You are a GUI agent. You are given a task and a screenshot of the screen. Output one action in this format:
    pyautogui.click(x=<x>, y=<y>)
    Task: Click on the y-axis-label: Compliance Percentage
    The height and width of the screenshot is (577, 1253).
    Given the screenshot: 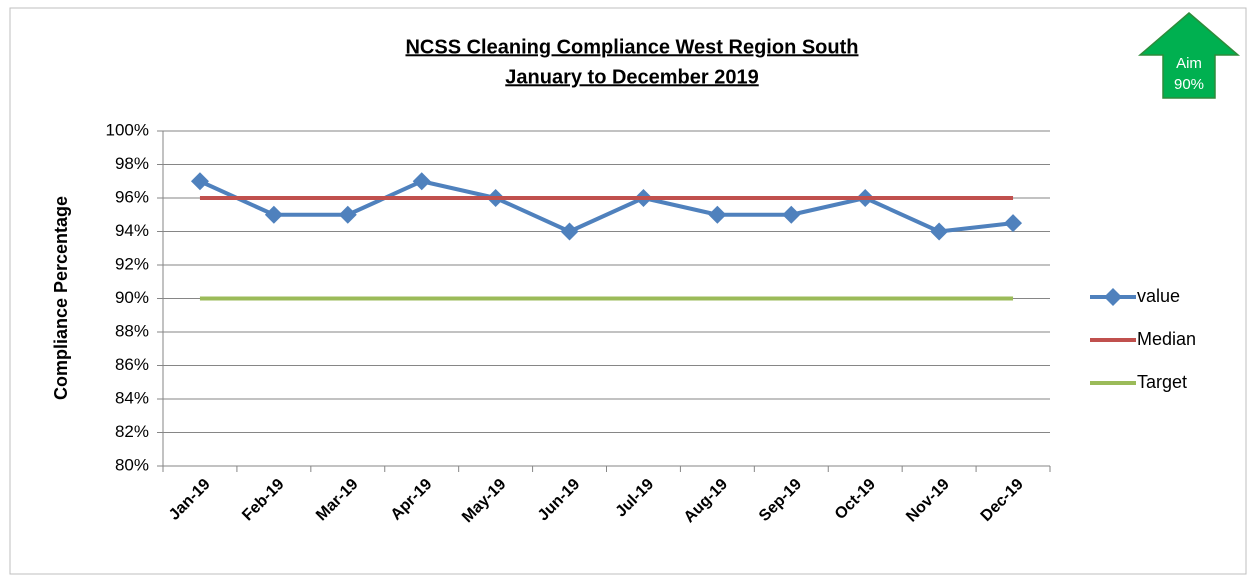 What is the action you would take?
    pyautogui.click(x=61, y=298)
    